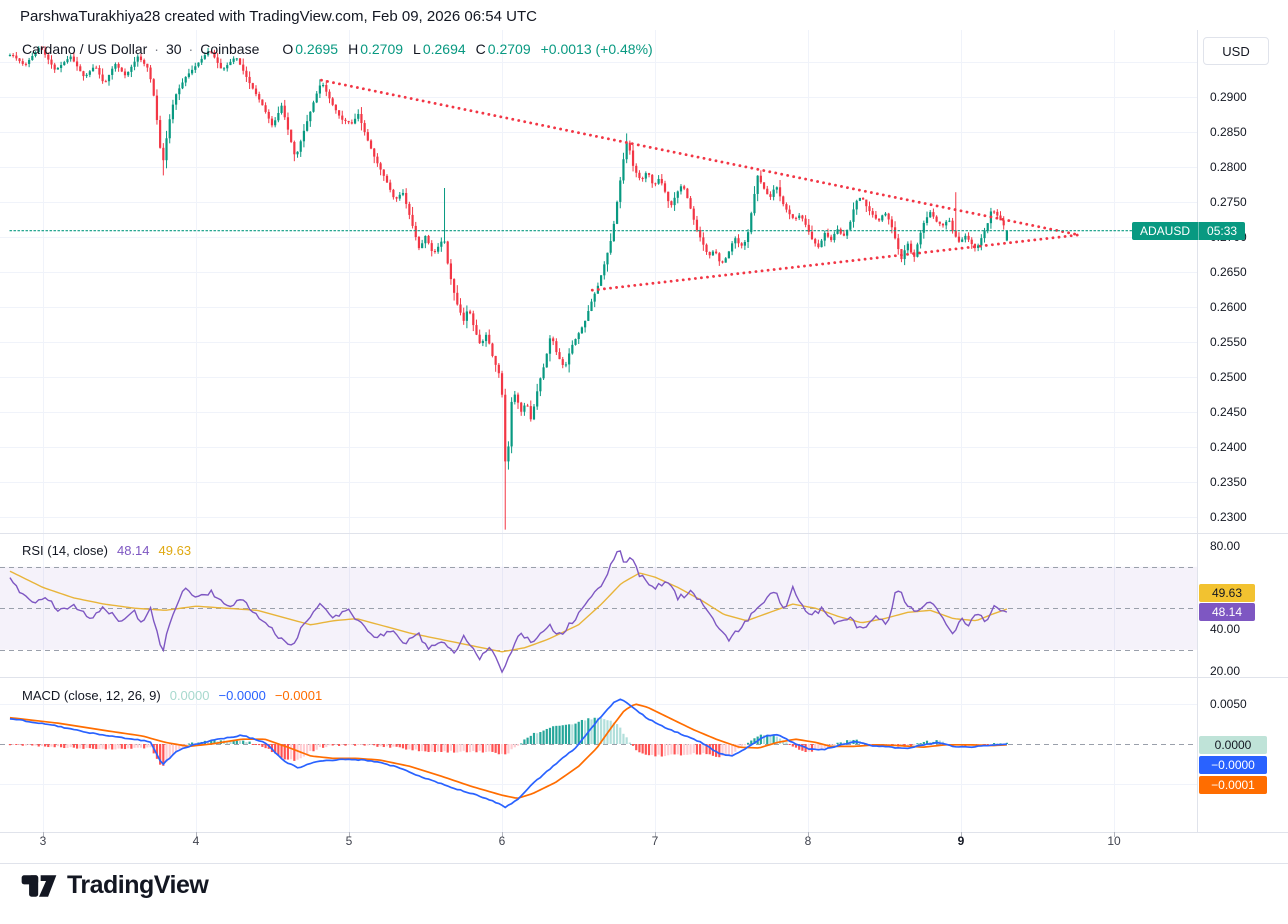 This screenshot has height=924, width=1288. Describe the element at coordinates (444, 49) in the screenshot. I see `low-value: 0.2694` at that location.